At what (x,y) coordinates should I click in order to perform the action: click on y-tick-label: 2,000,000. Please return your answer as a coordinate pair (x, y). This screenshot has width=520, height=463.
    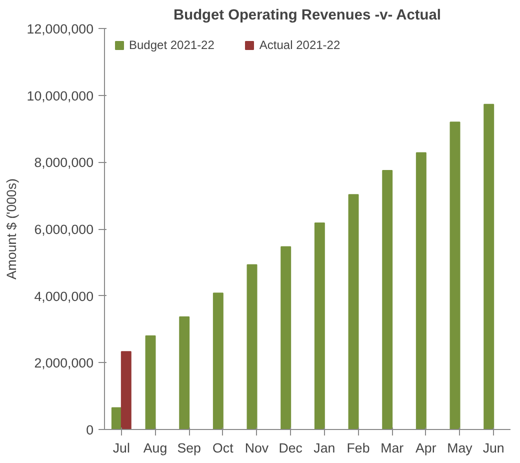
    Looking at the image, I should click on (64, 363).